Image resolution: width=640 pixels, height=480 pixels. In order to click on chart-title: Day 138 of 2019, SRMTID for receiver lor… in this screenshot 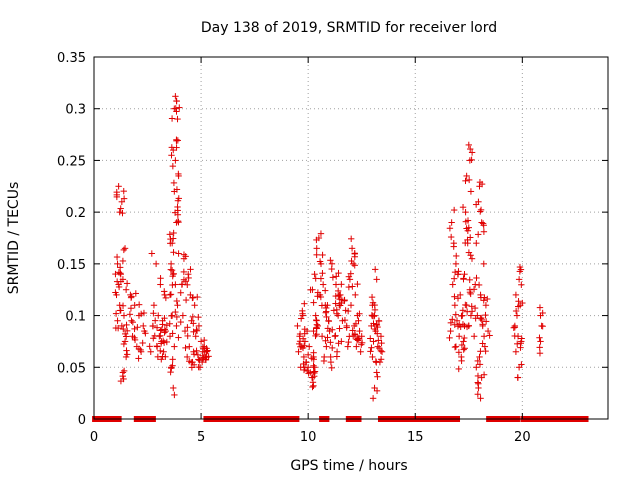, I will do `click(349, 28)`.